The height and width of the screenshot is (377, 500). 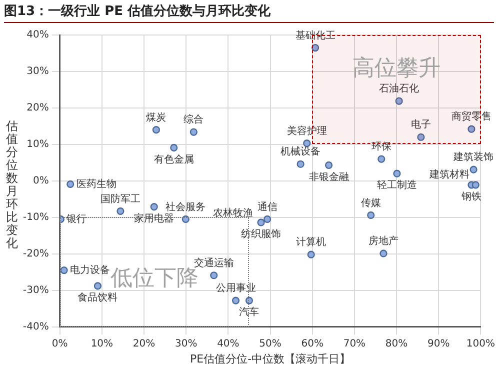 I want to click on annotation: 机械设备, so click(x=300, y=152).